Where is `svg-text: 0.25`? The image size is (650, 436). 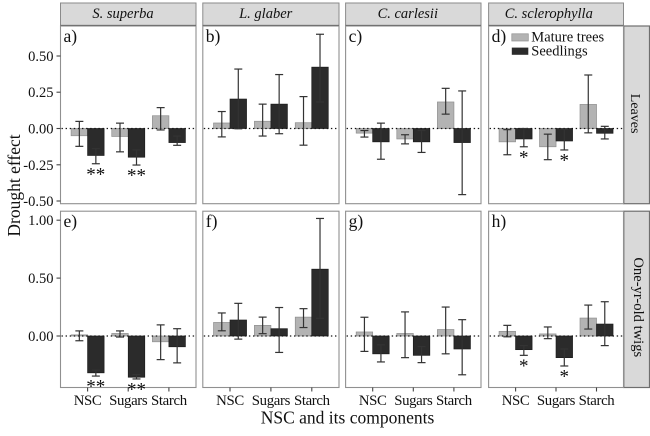
svg-text: 0.25 is located at coordinates (40, 93).